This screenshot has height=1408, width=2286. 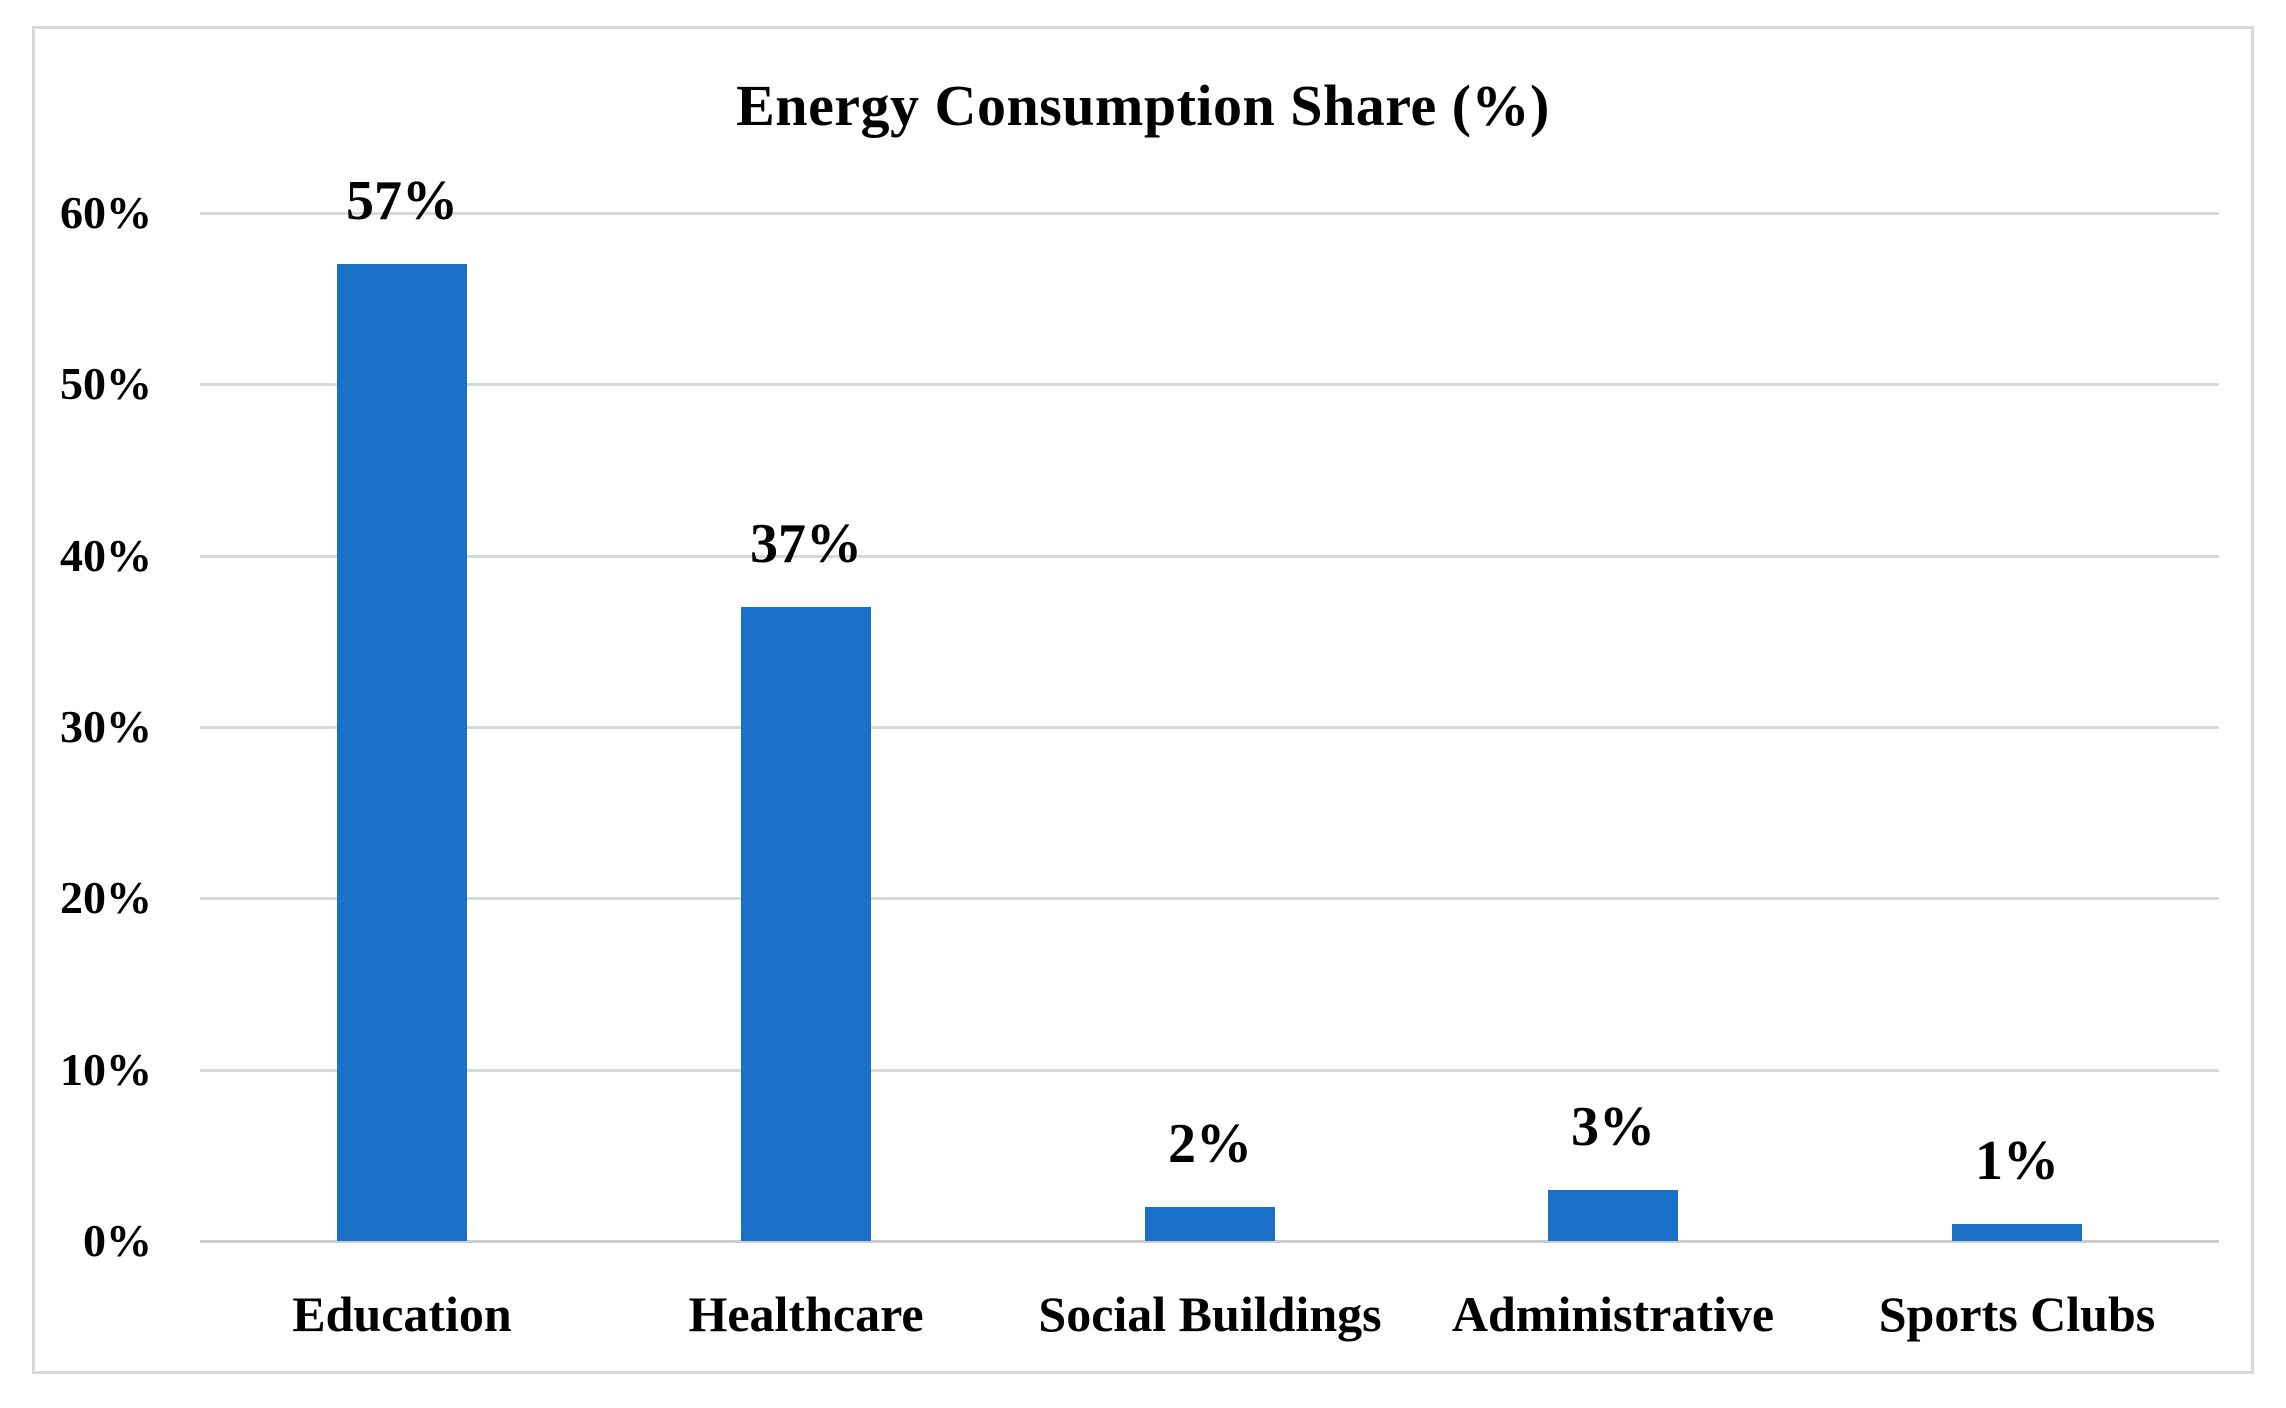 What do you see at coordinates (402, 201) in the screenshot?
I see `data-label: 57%` at bounding box center [402, 201].